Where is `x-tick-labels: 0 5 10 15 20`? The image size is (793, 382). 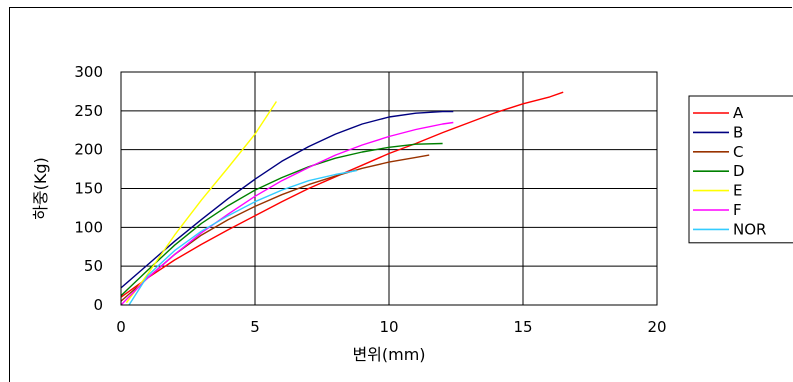 x-tick-labels: 0 5 10 15 20 is located at coordinates (391, 327).